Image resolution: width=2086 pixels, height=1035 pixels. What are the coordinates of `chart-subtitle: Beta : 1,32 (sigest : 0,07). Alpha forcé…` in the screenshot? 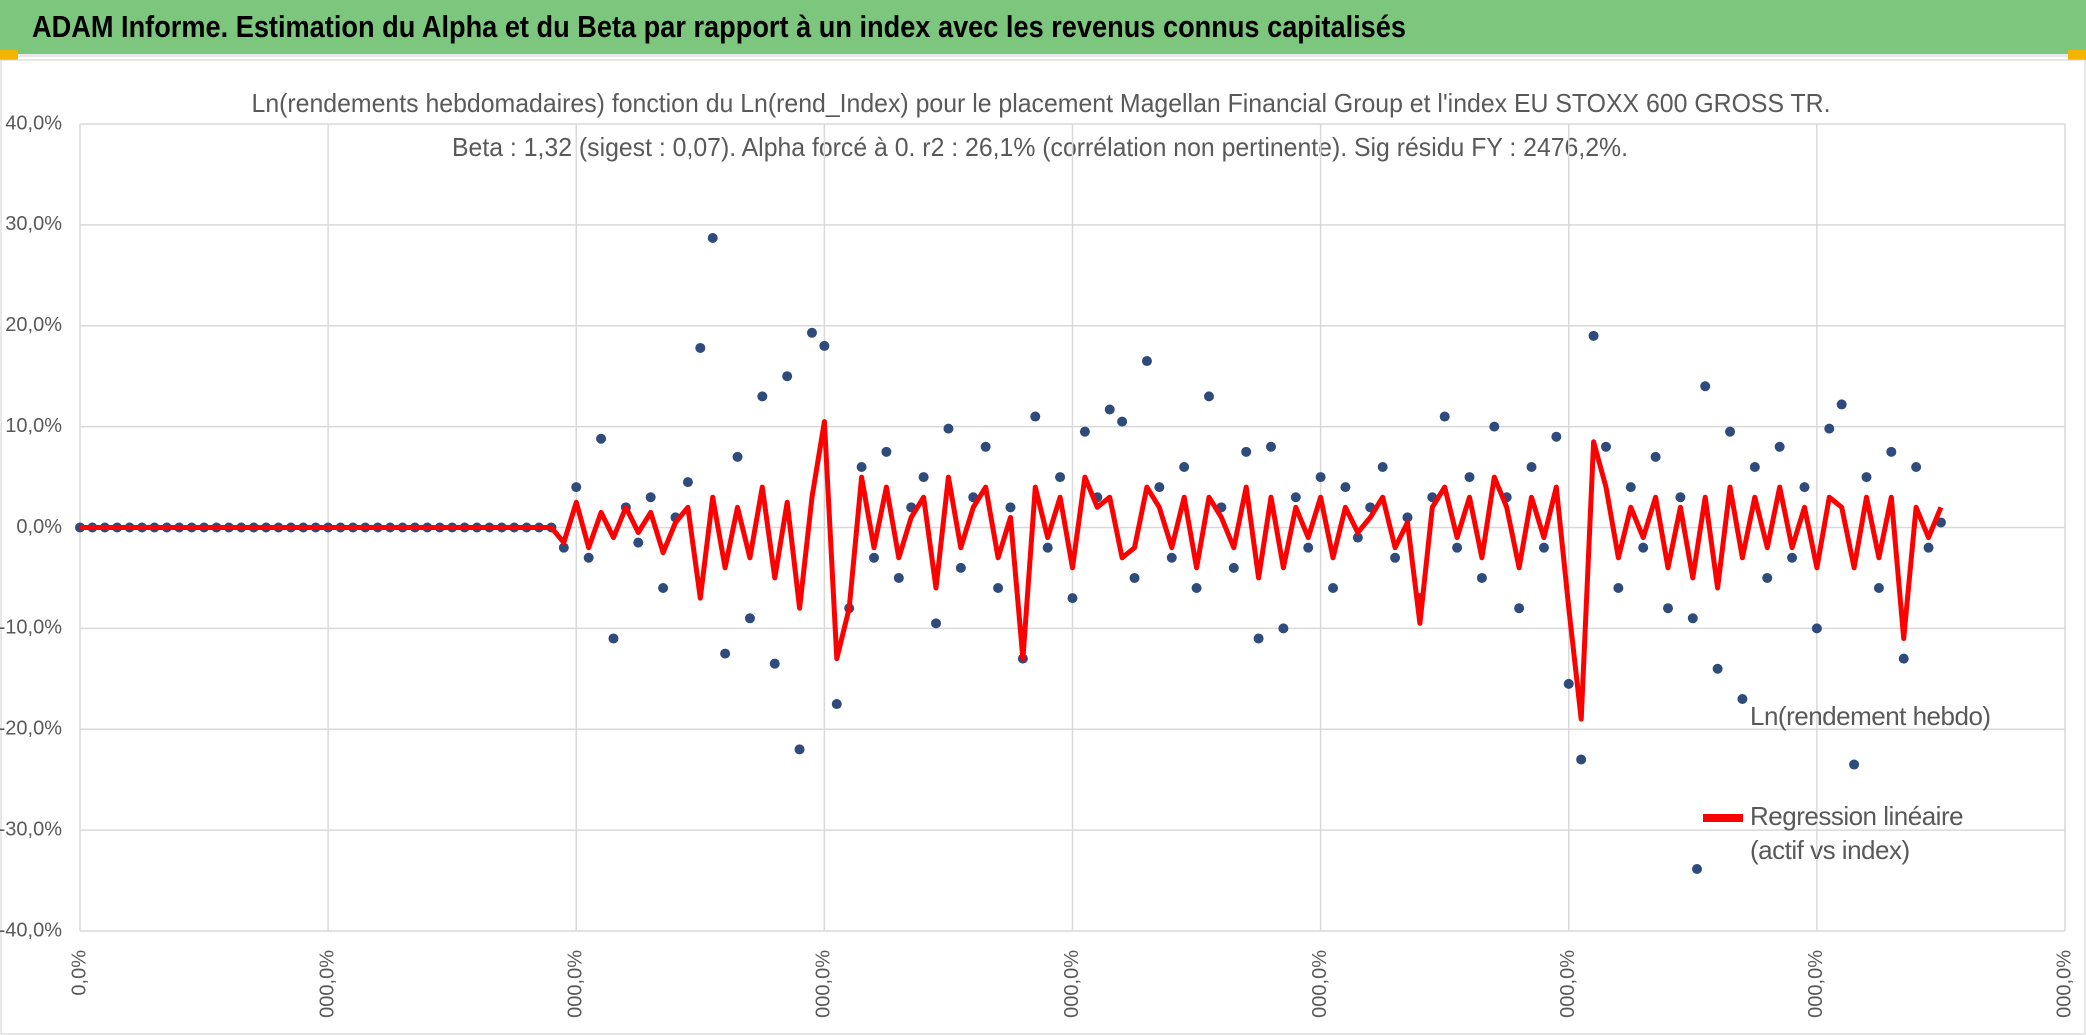 It's located at (1040, 147).